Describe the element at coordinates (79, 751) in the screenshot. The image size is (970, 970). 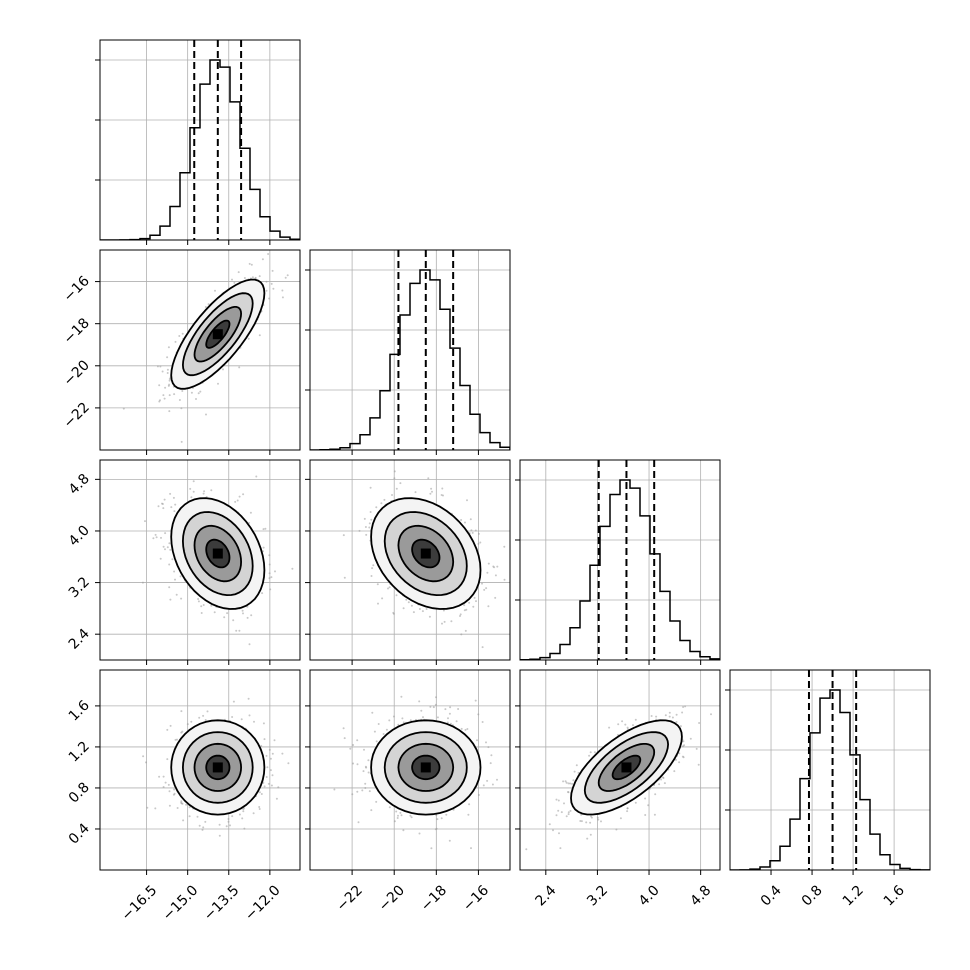
I see `y-tick-label: 1.2` at that location.